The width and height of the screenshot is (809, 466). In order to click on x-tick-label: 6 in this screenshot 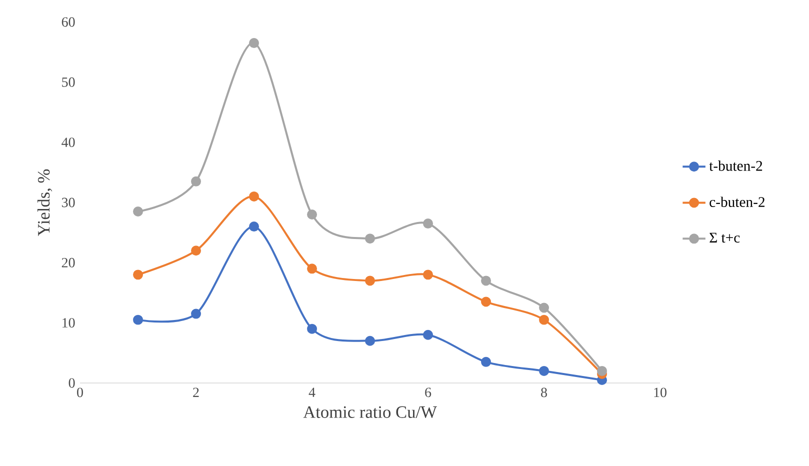, I will do `click(428, 393)`.